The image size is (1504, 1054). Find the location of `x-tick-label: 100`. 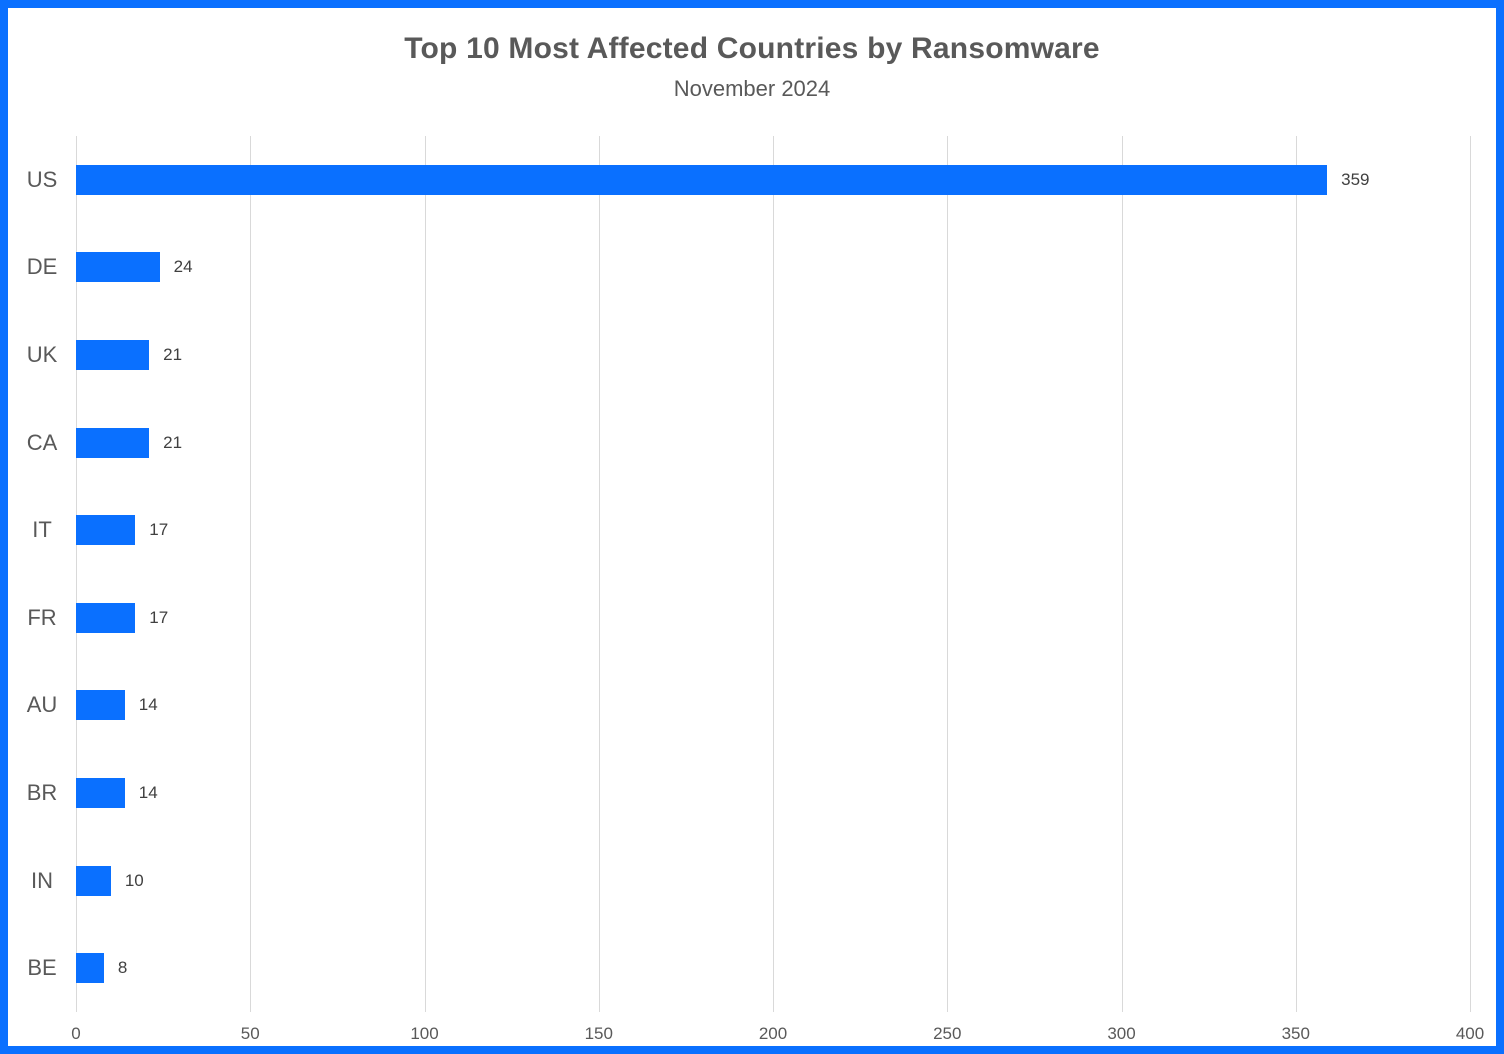

x-tick-label: 100 is located at coordinates (424, 1033).